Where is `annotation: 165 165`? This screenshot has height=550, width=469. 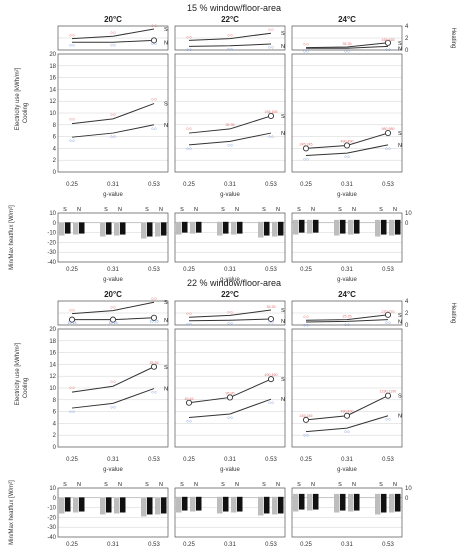
annotation: 165 165 is located at coordinates (388, 40).